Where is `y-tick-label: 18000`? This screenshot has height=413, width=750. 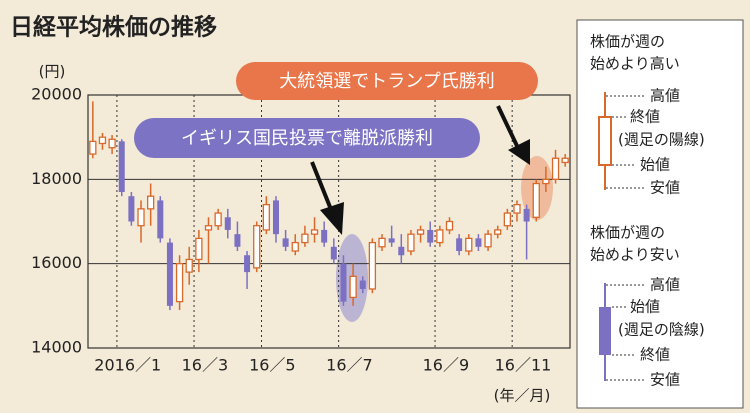 y-tick-label: 18000 is located at coordinates (56, 178).